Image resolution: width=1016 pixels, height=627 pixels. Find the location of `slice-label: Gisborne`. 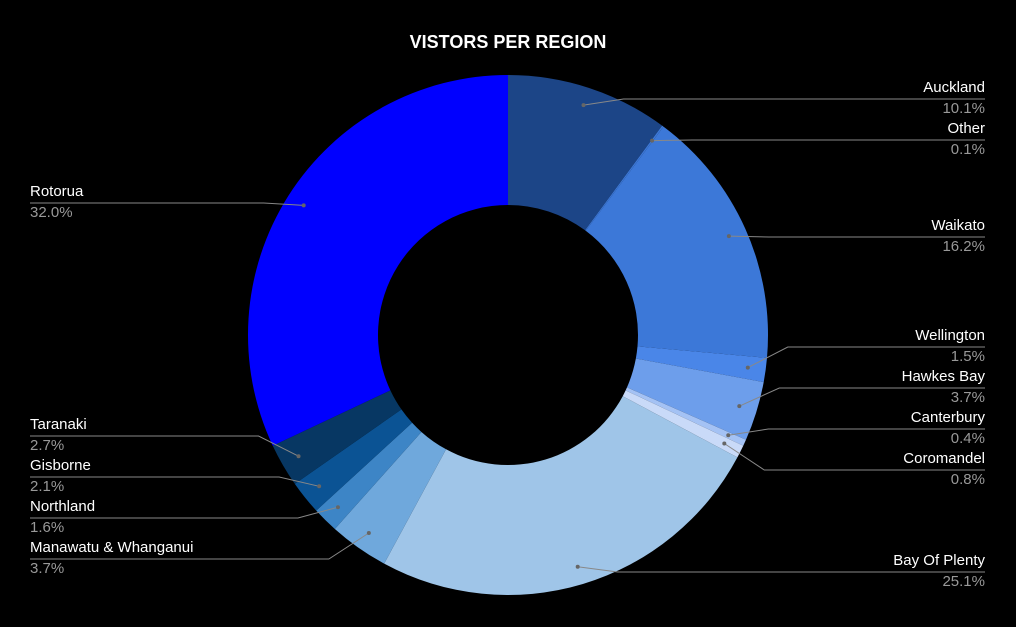

slice-label: Gisborne is located at coordinates (60, 465).